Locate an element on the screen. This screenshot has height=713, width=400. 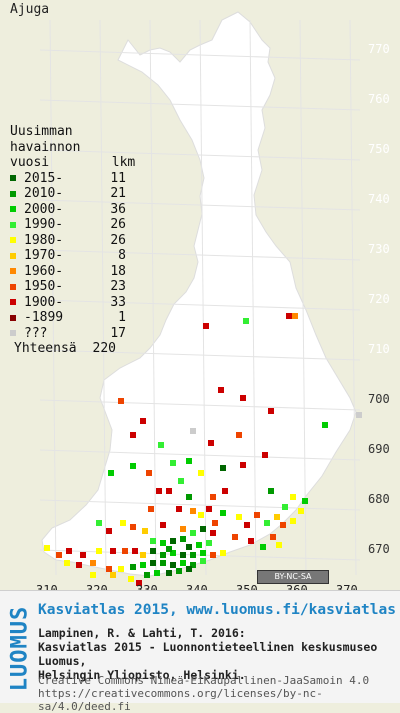
legend-row: 1950- 23 is located at coordinates (72, 287).